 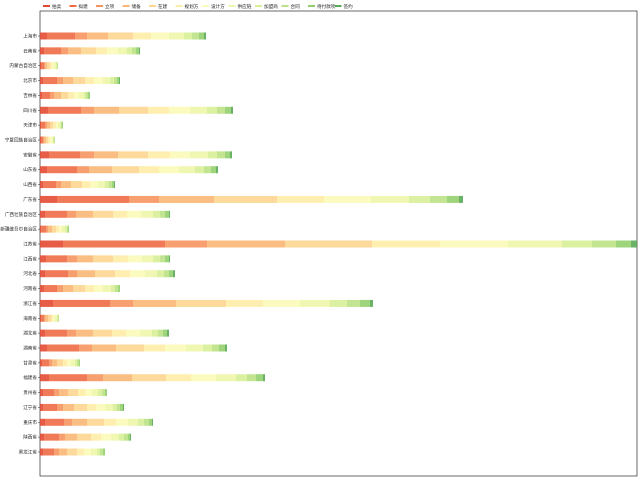 What do you see at coordinates (21, 214) in the screenshot?
I see `y-tick-label: 广西壮族自治区` at bounding box center [21, 214].